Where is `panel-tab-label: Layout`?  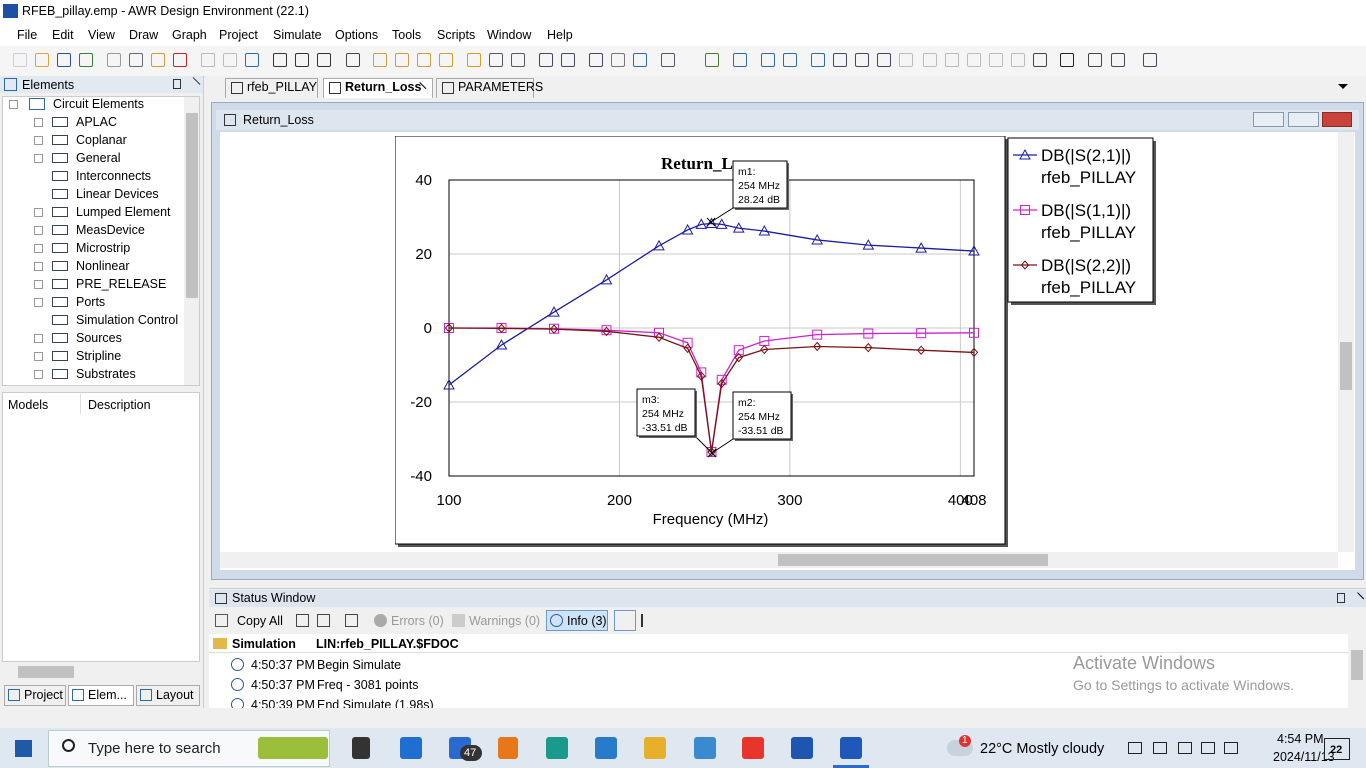 panel-tab-label: Layout is located at coordinates (175, 695).